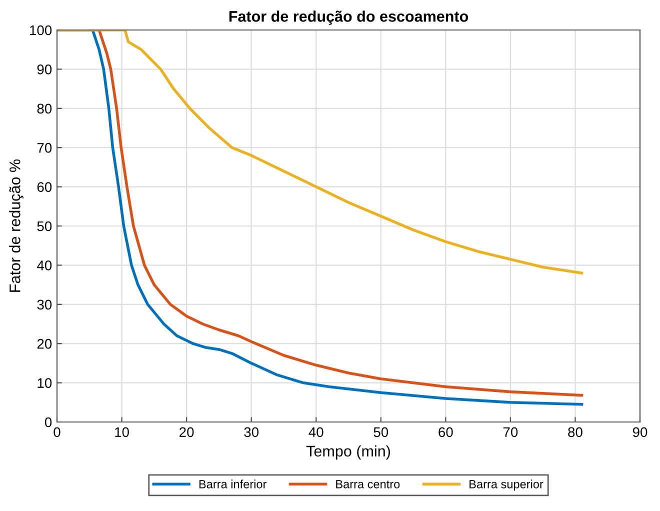  What do you see at coordinates (44, 305) in the screenshot?
I see `y-tick-label: 30` at bounding box center [44, 305].